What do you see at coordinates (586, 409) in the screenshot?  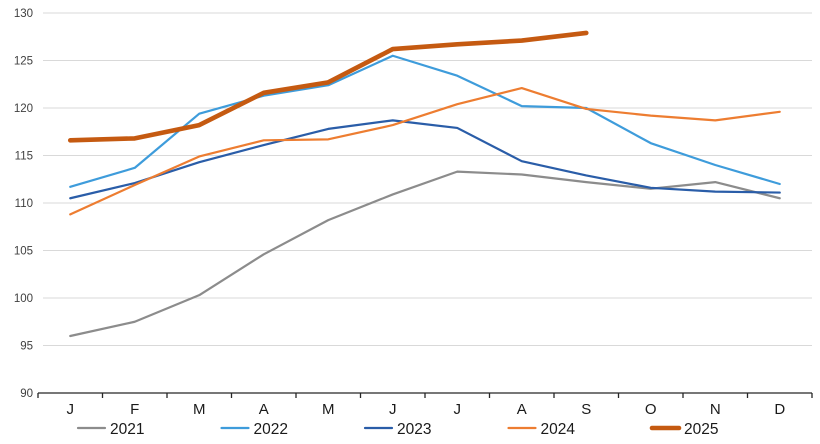 I see `x-axis-label: S` at bounding box center [586, 409].